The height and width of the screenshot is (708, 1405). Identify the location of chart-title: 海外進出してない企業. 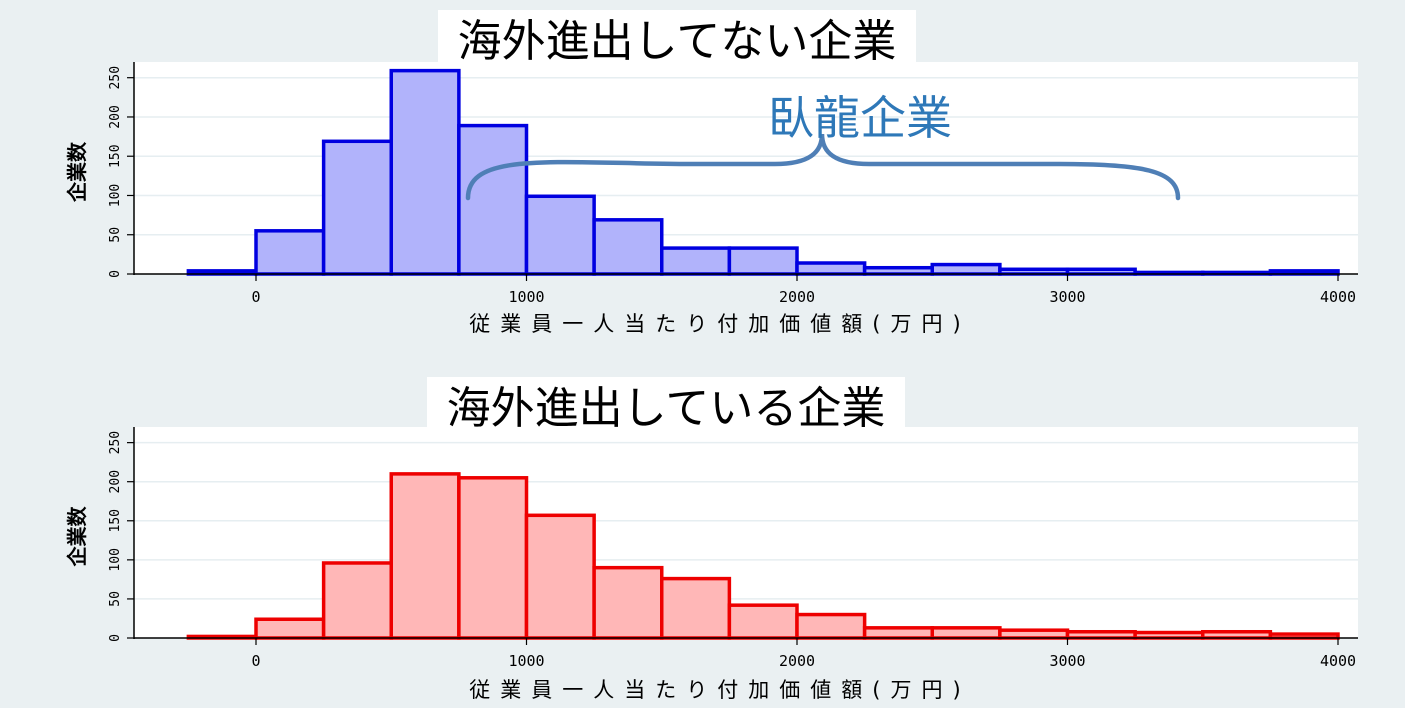
(677, 41).